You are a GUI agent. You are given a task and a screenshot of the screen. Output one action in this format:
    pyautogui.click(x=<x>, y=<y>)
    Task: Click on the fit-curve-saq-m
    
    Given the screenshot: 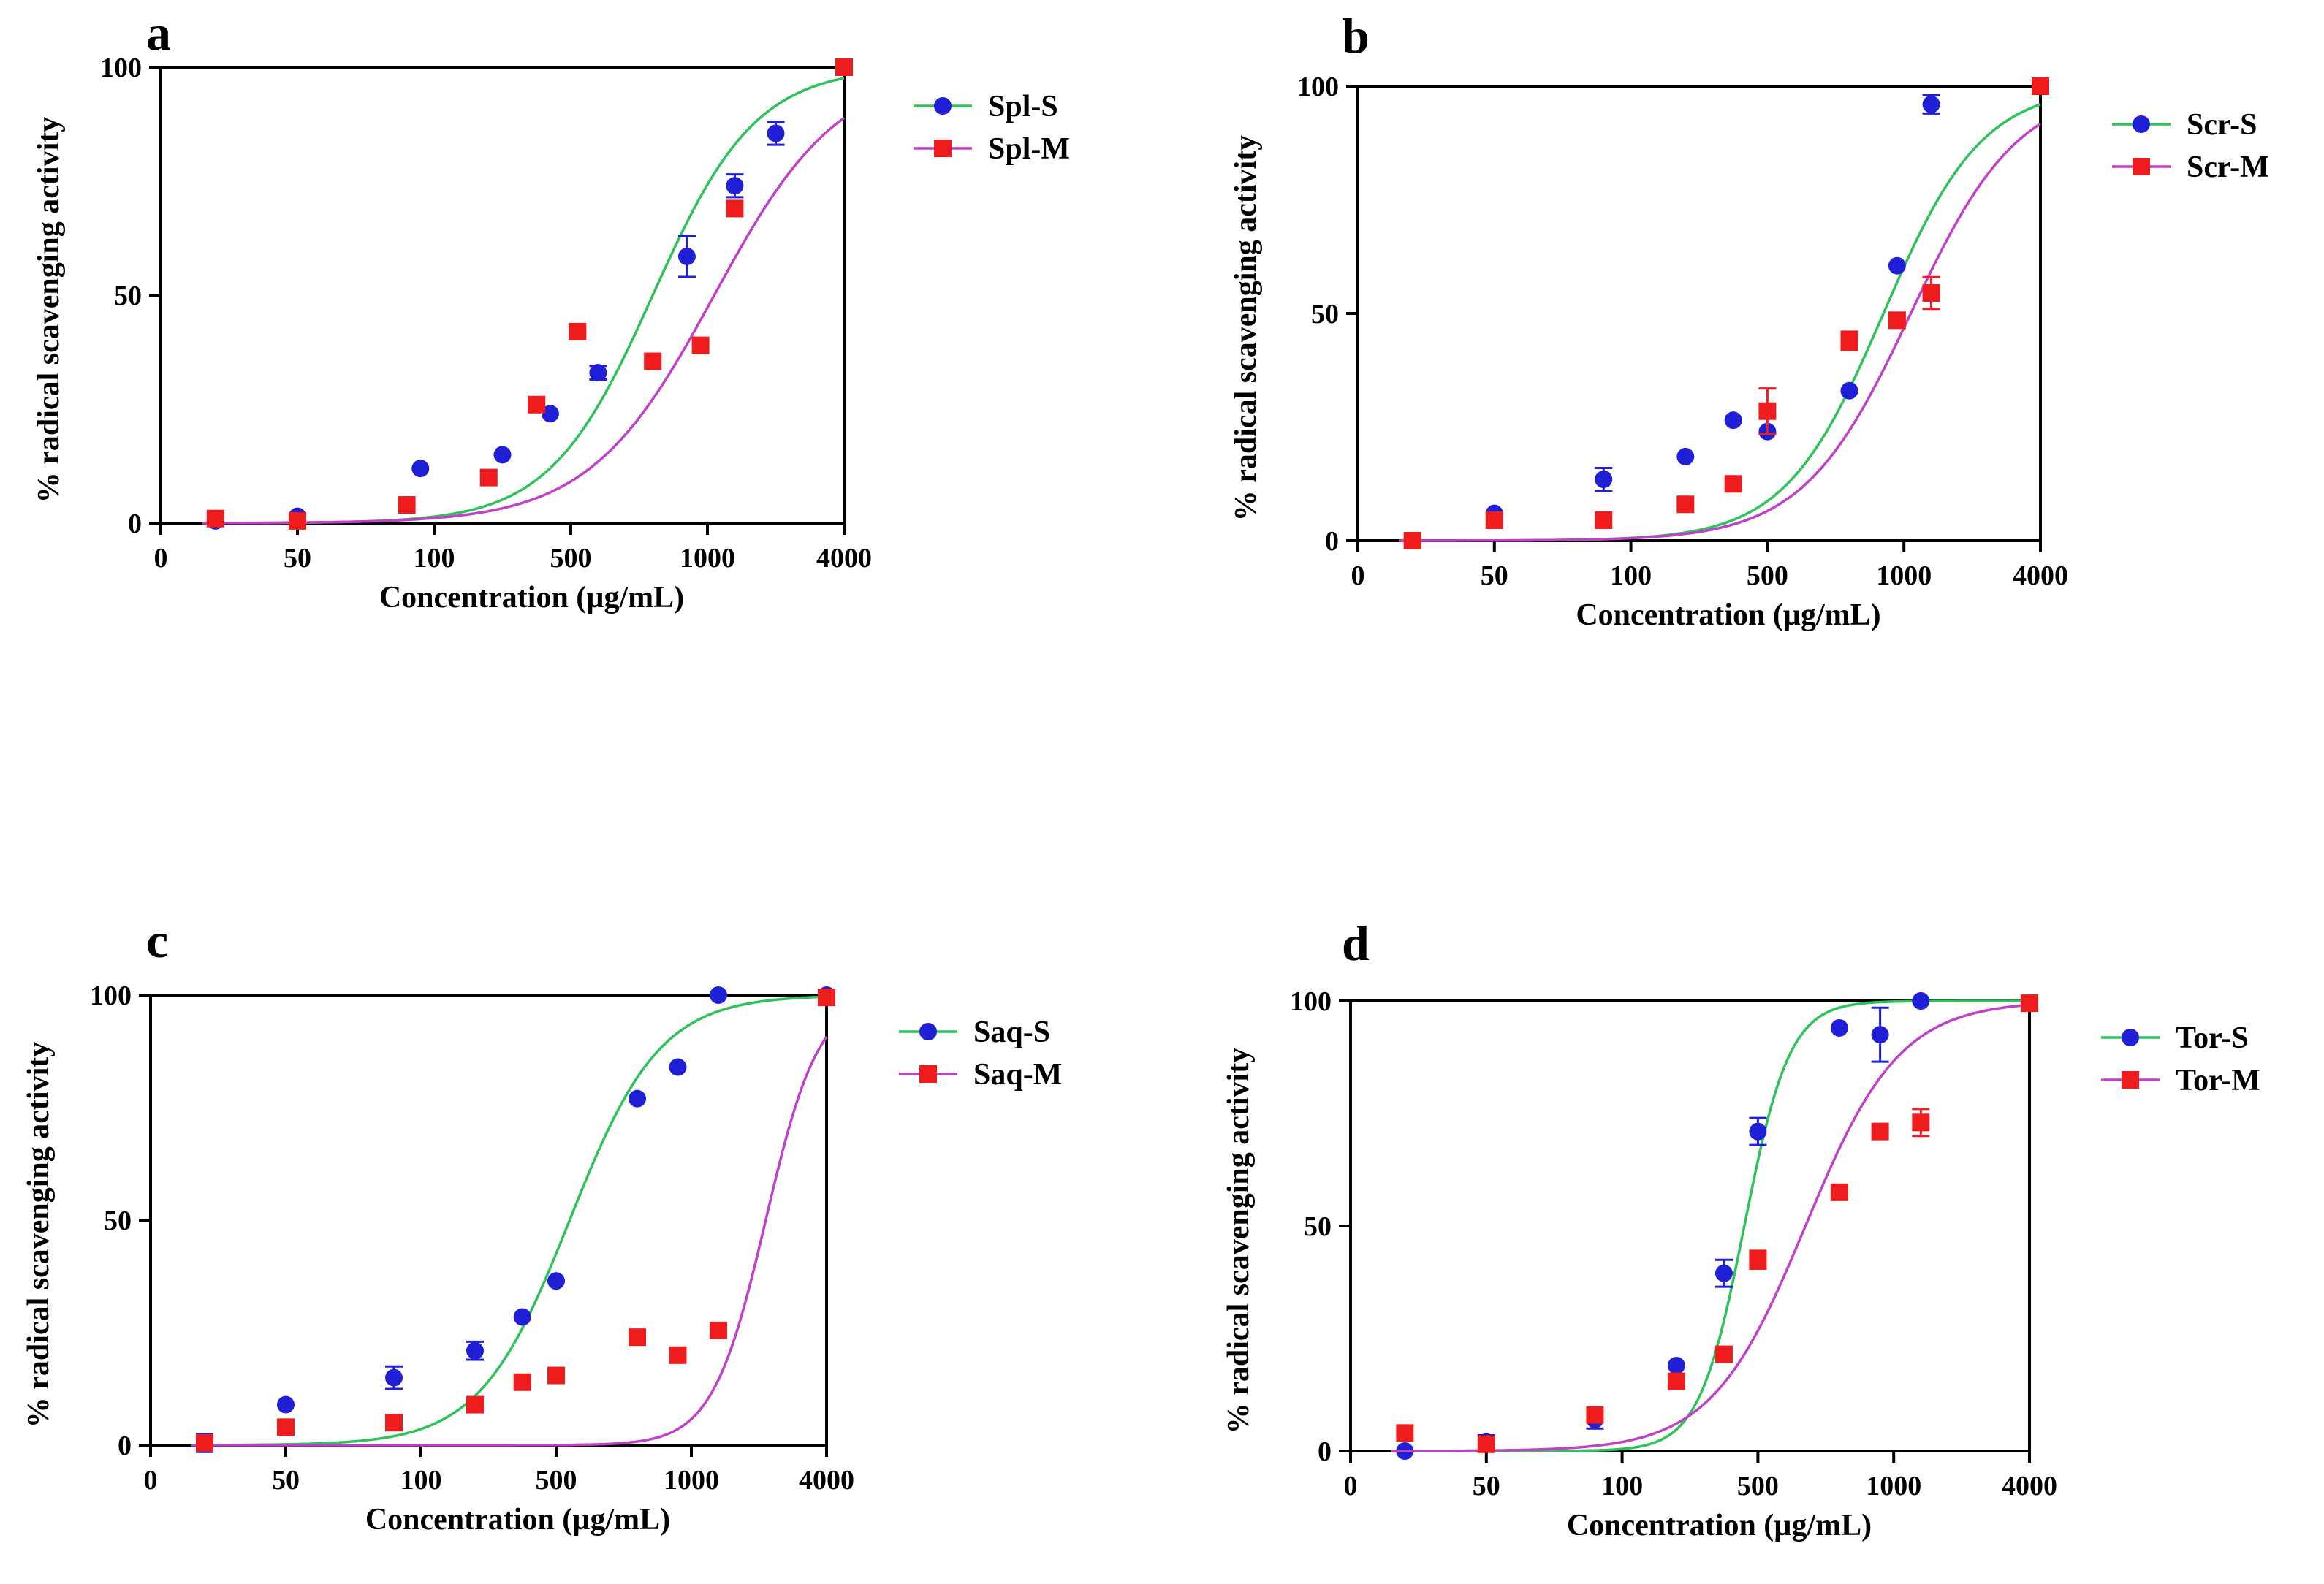 What is the action you would take?
    pyautogui.click(x=509, y=1241)
    